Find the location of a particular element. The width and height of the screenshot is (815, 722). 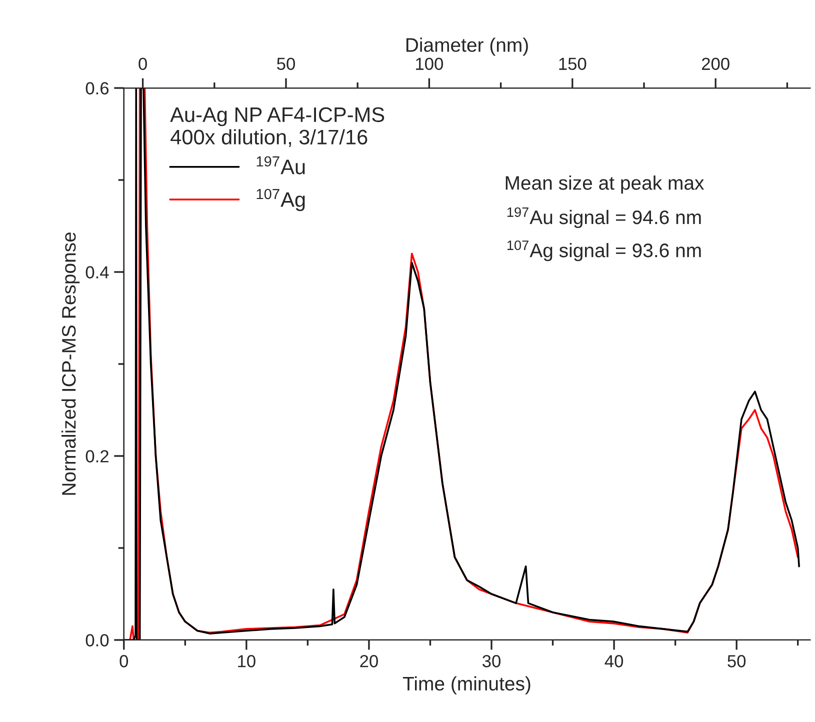

x2-tick-label: 100 is located at coordinates (429, 64).